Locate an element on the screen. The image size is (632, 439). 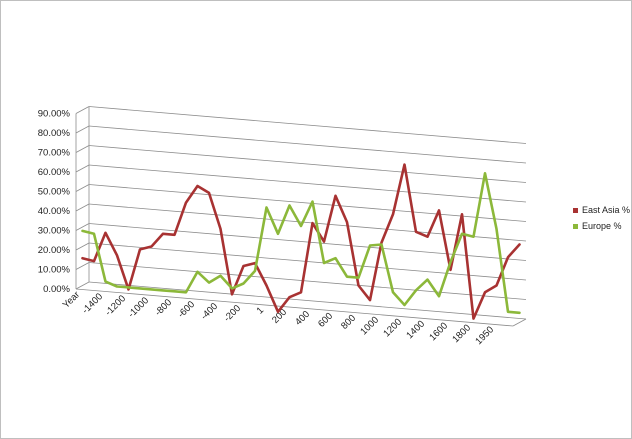
y-tick-label: 80.00% is located at coordinates (54, 133).